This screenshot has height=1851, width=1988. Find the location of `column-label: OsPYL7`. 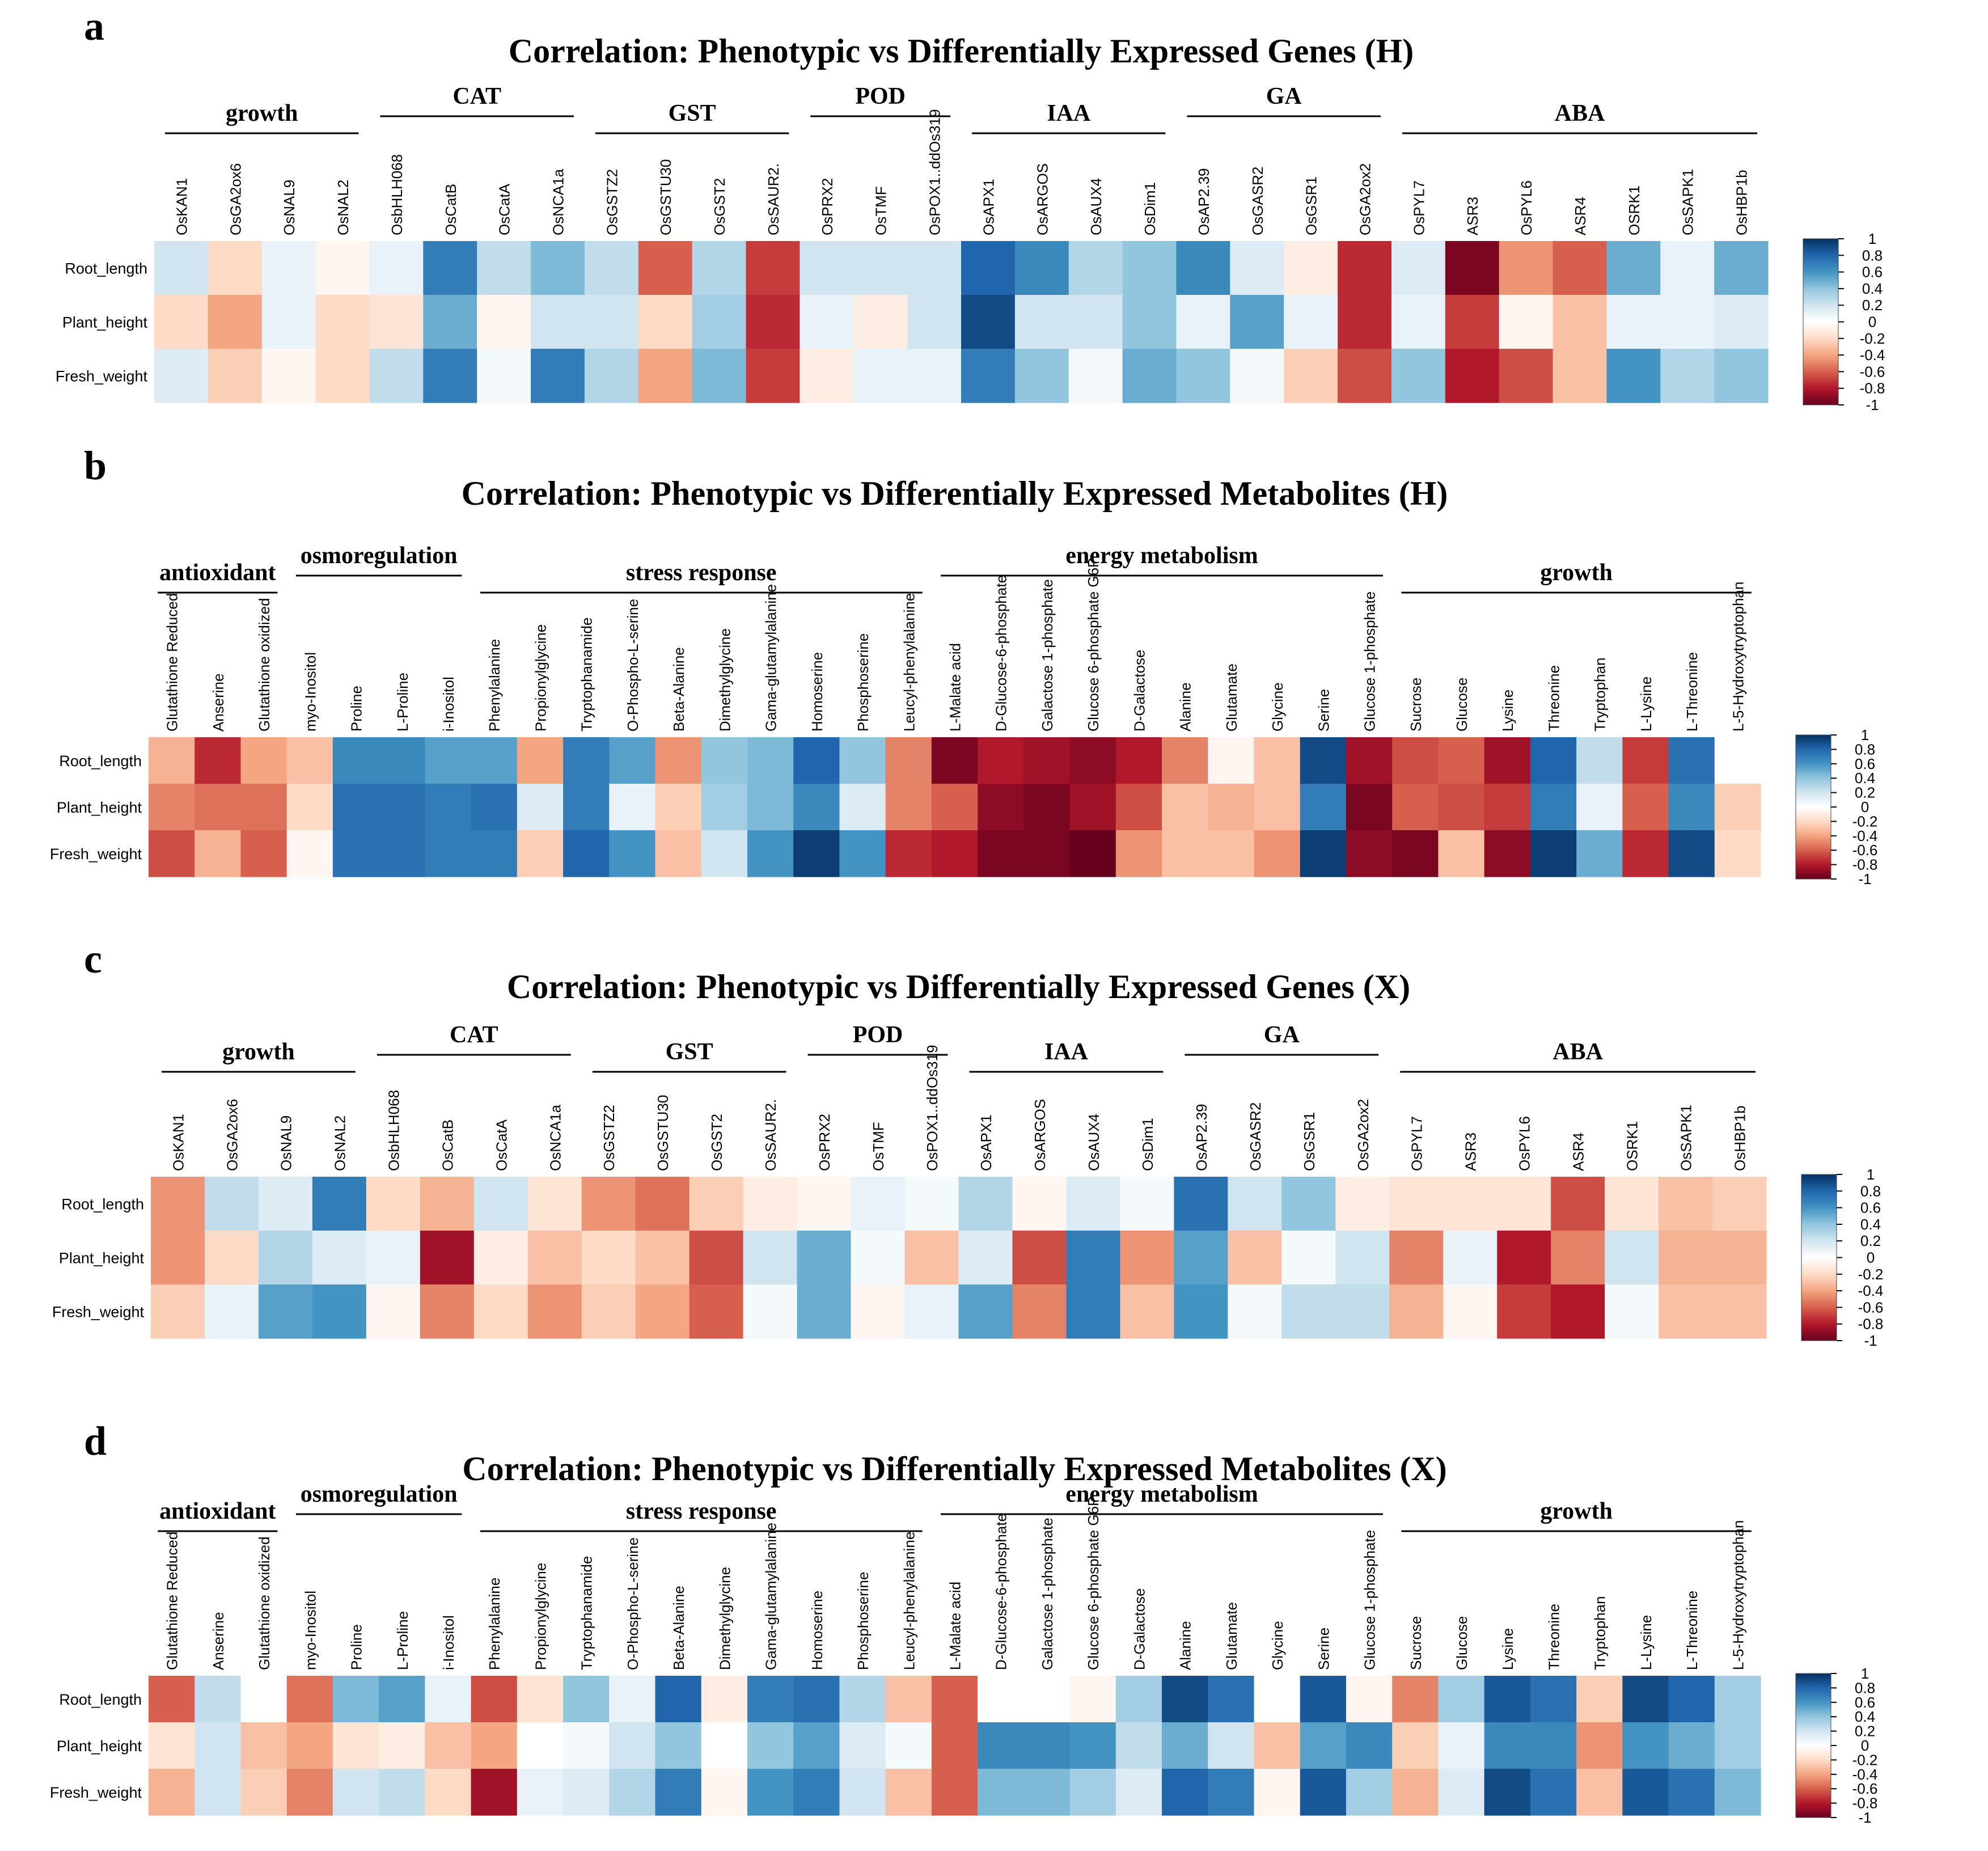

column-label: OsPYL7 is located at coordinates (1418, 208).